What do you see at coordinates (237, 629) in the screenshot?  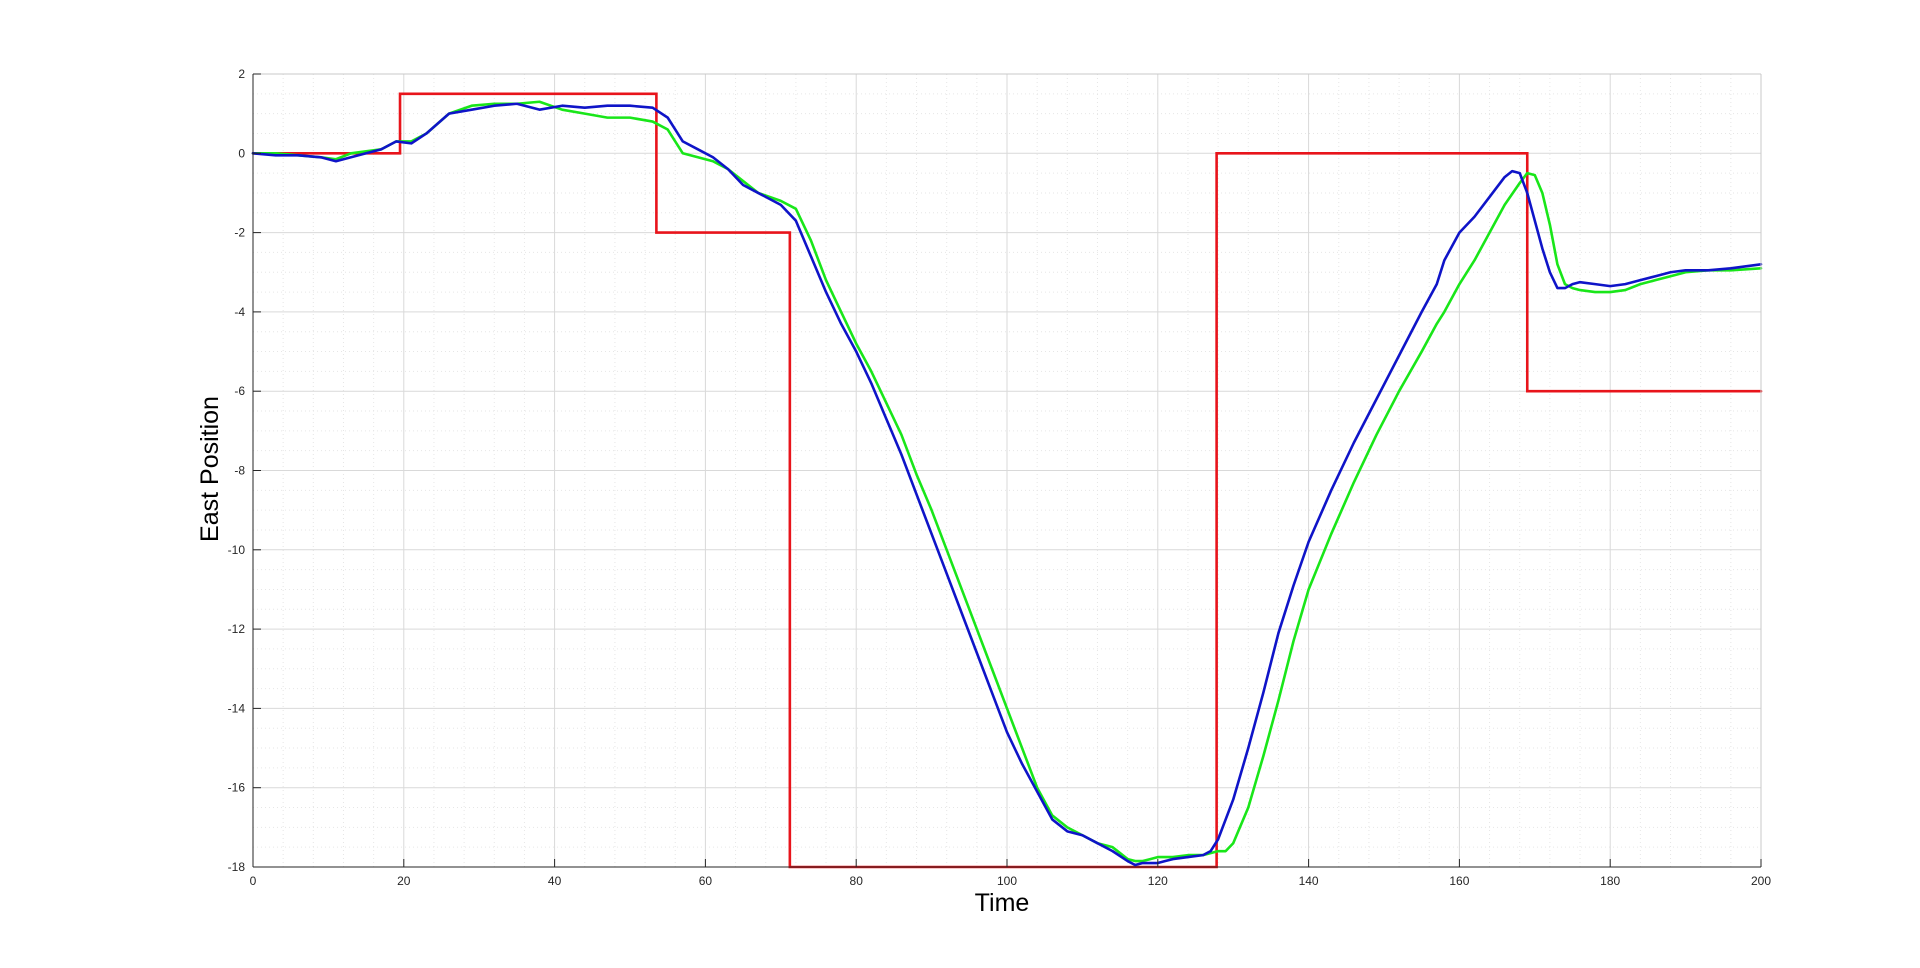 I see `y-tick-label: -12` at bounding box center [237, 629].